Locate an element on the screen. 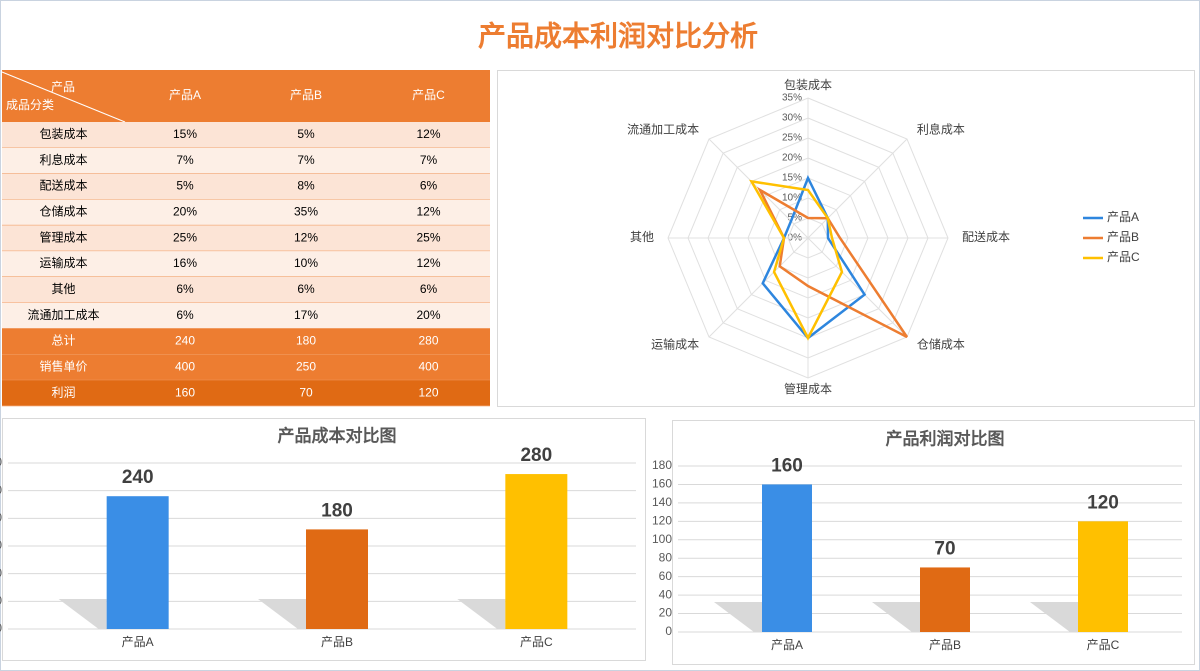  category-label: 配送成本 is located at coordinates (986, 236).